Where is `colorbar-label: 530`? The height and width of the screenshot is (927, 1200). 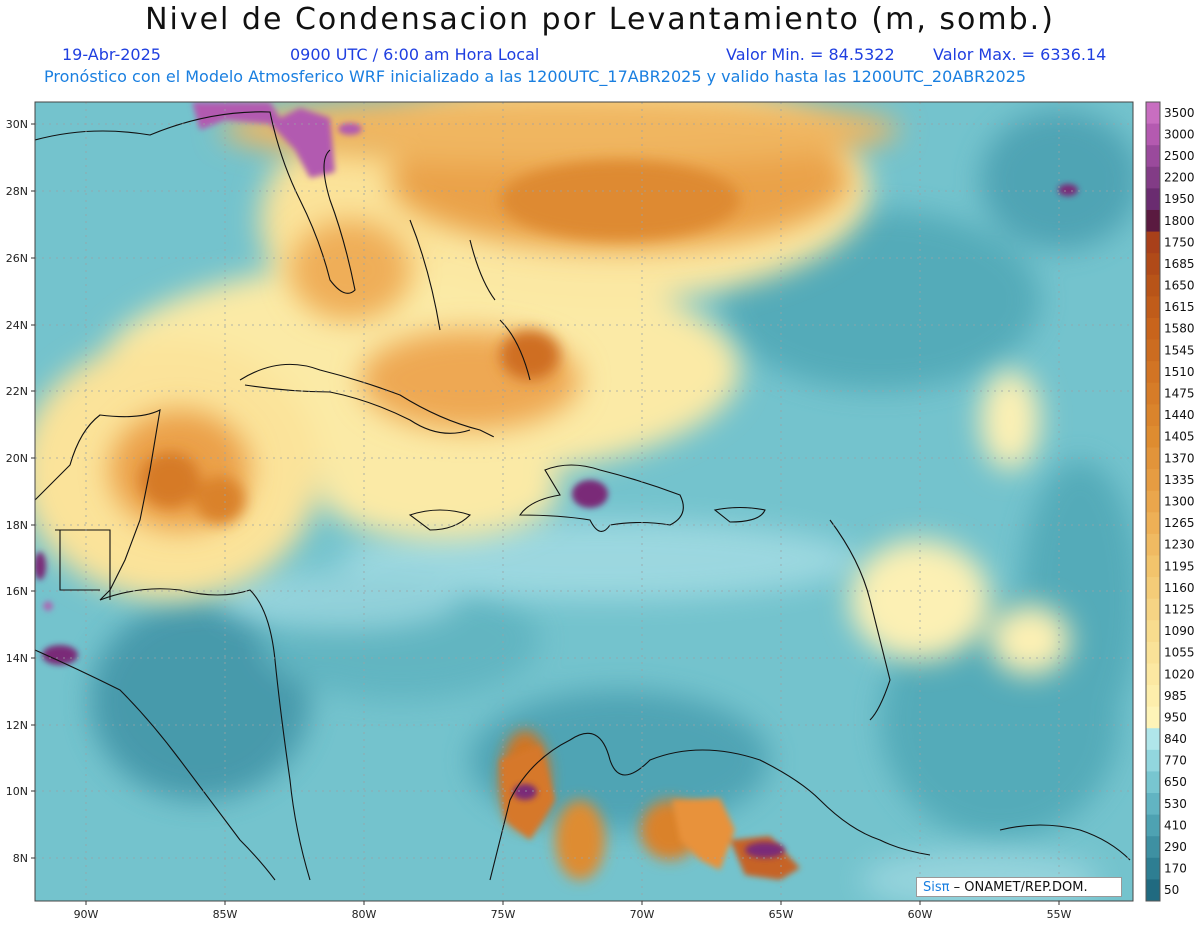 colorbar-label: 530 is located at coordinates (1175, 804).